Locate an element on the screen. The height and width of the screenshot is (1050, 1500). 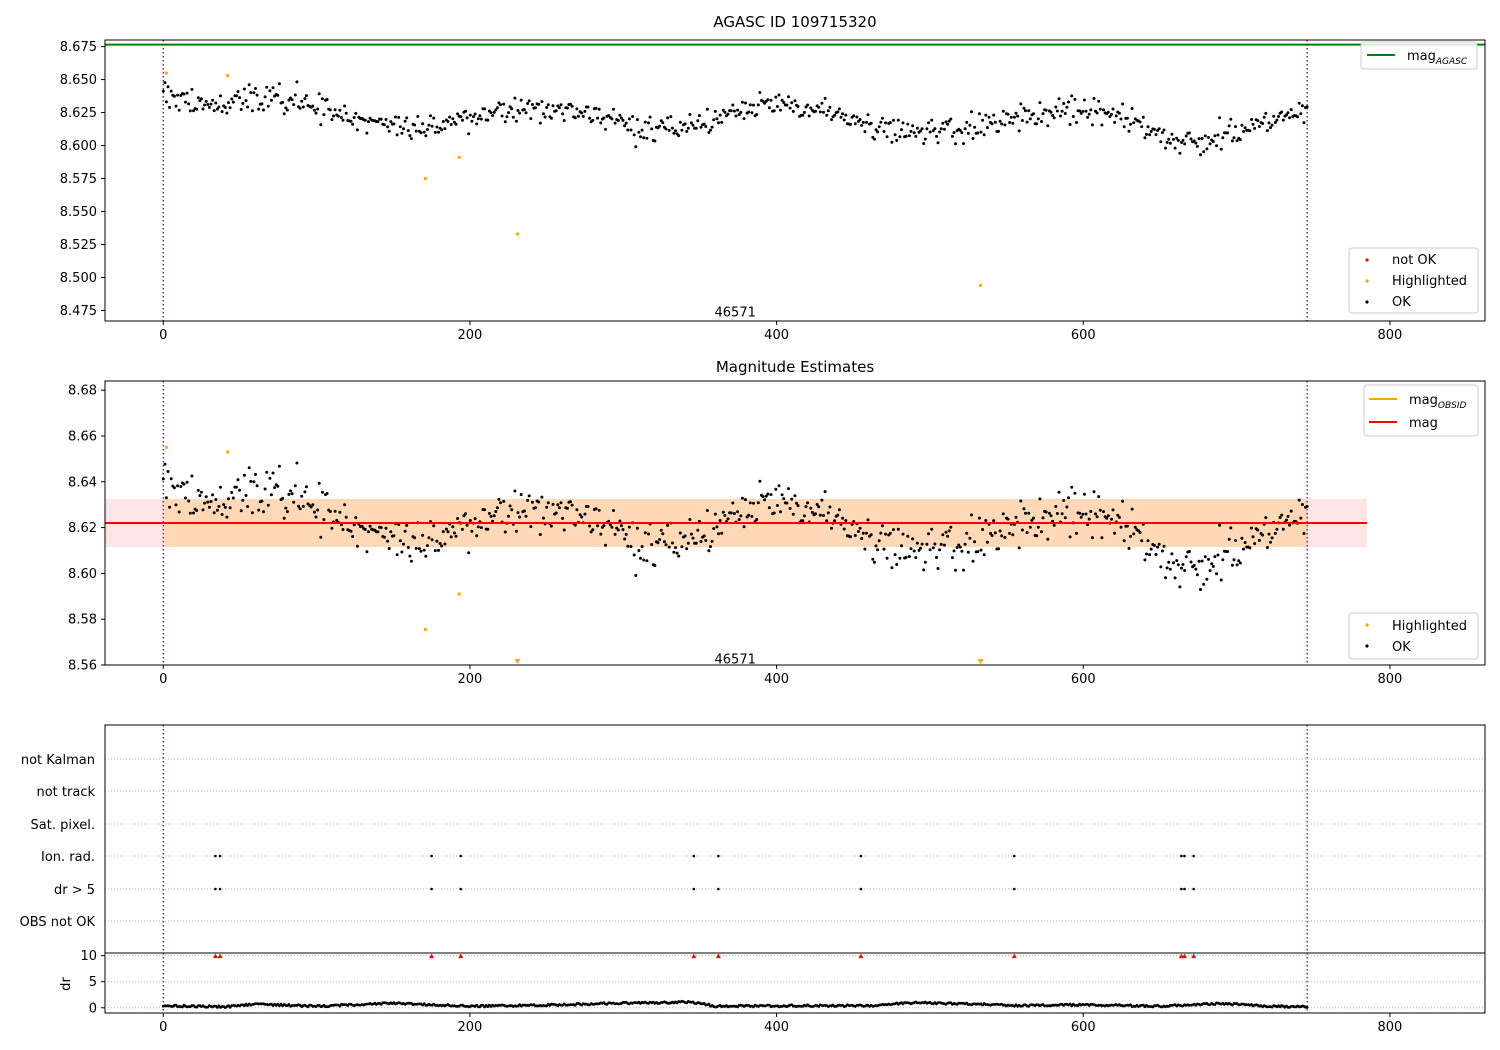
svg-text: magAGASC is located at coordinates (1437, 58).